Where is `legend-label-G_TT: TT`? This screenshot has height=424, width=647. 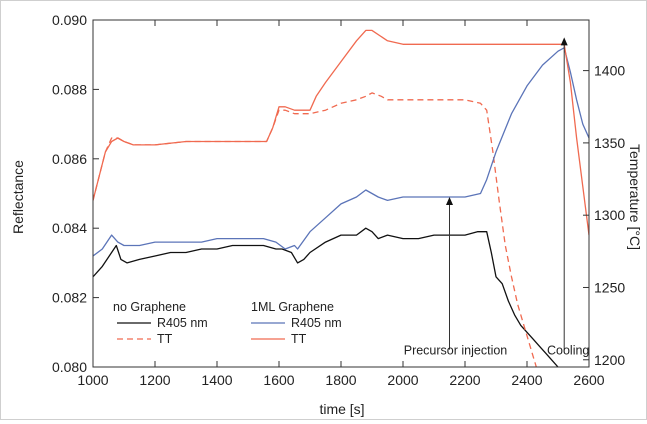
legend-label-G_TT: TT is located at coordinates (299, 339).